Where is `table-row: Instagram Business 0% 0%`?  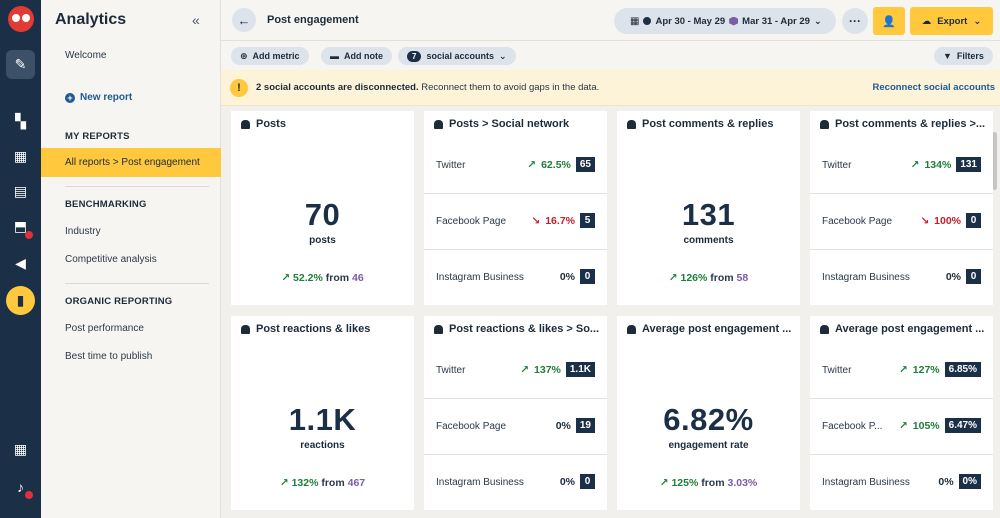 table-row: Instagram Business 0% 0% is located at coordinates (901, 483).